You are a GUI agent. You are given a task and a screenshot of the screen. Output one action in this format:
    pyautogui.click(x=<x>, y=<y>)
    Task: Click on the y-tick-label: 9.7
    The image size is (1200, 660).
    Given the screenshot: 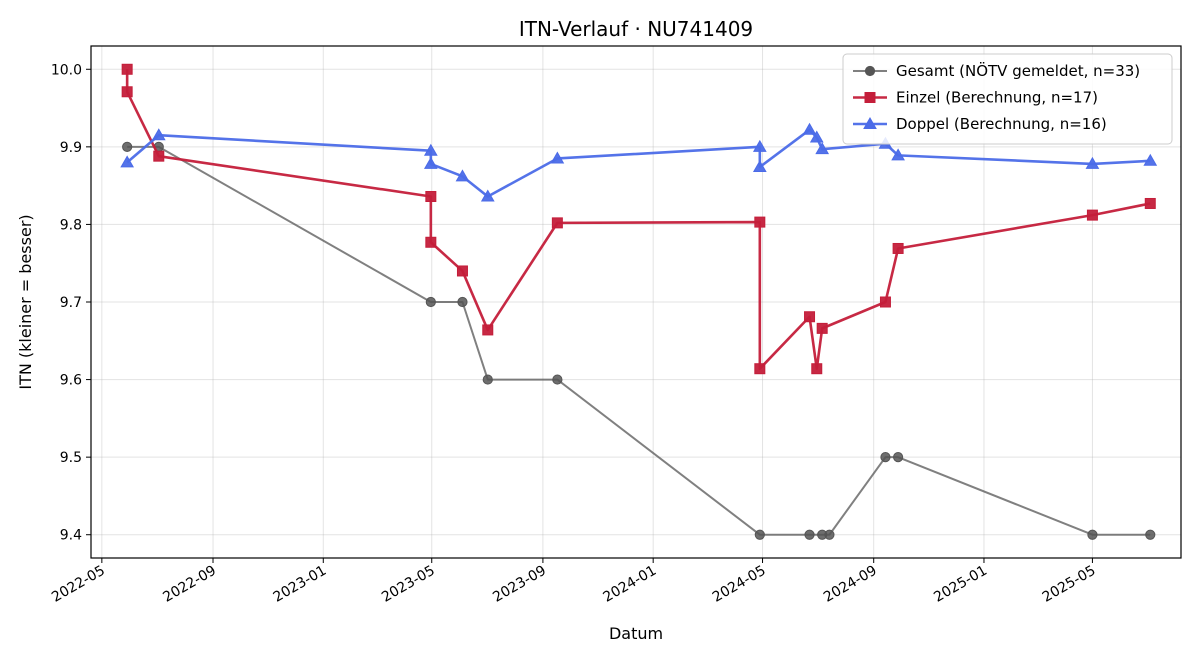 What is the action you would take?
    pyautogui.click(x=71, y=303)
    